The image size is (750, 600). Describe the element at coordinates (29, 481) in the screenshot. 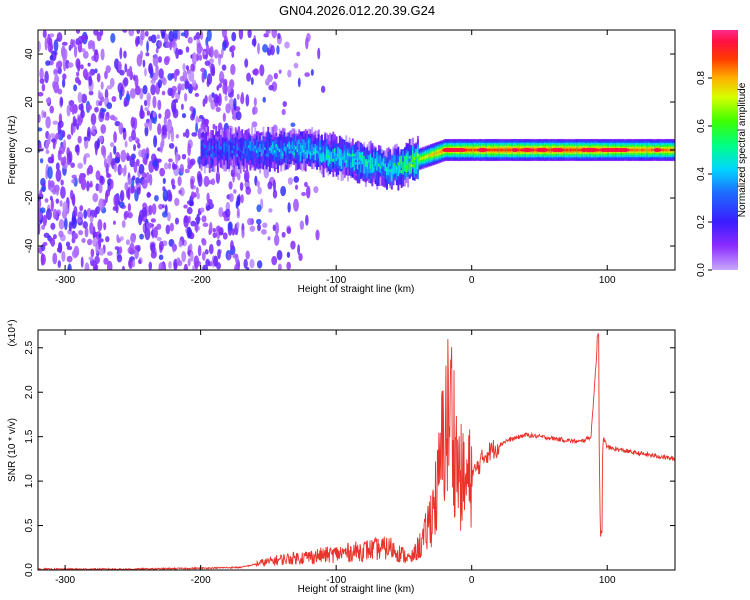

I see `y-tick-label: 1.0` at that location.